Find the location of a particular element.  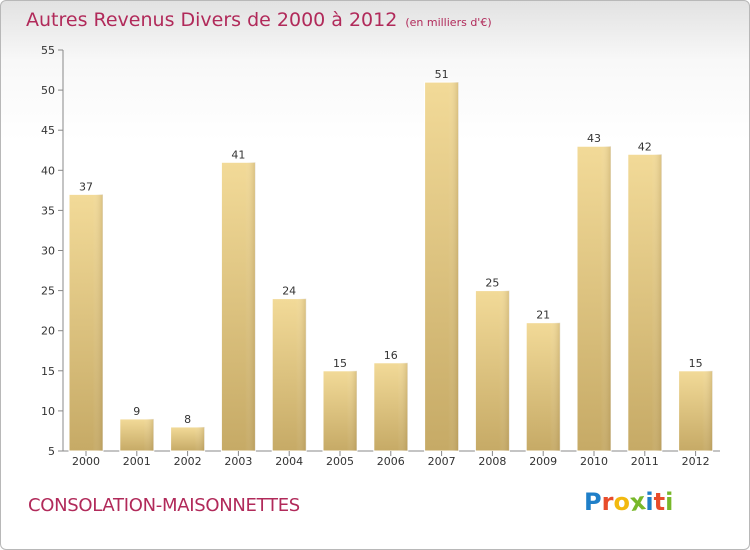

logo-letter: x is located at coordinates (638, 502).